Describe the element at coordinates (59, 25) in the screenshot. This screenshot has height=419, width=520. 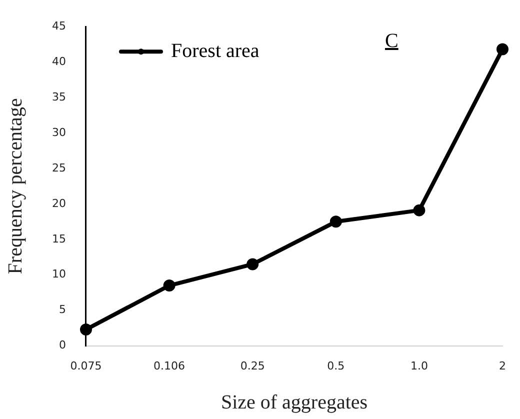
I see `y-tick-label: 45` at that location.